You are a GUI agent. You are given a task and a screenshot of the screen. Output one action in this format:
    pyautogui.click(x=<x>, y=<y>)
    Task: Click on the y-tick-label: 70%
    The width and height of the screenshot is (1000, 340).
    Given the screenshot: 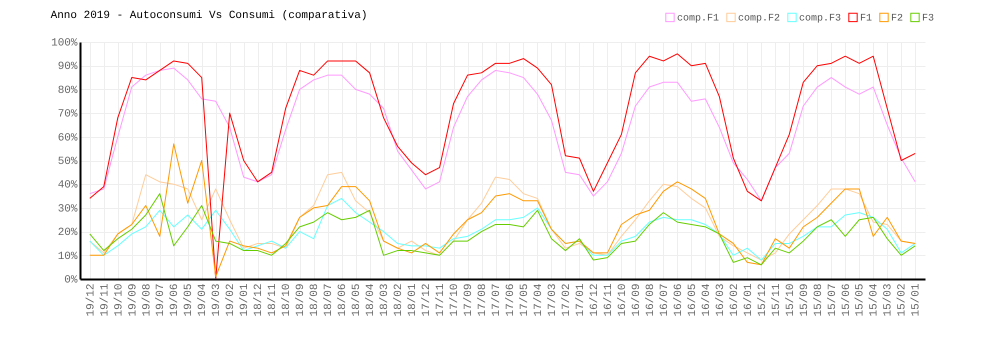 What is the action you would take?
    pyautogui.click(x=68, y=114)
    